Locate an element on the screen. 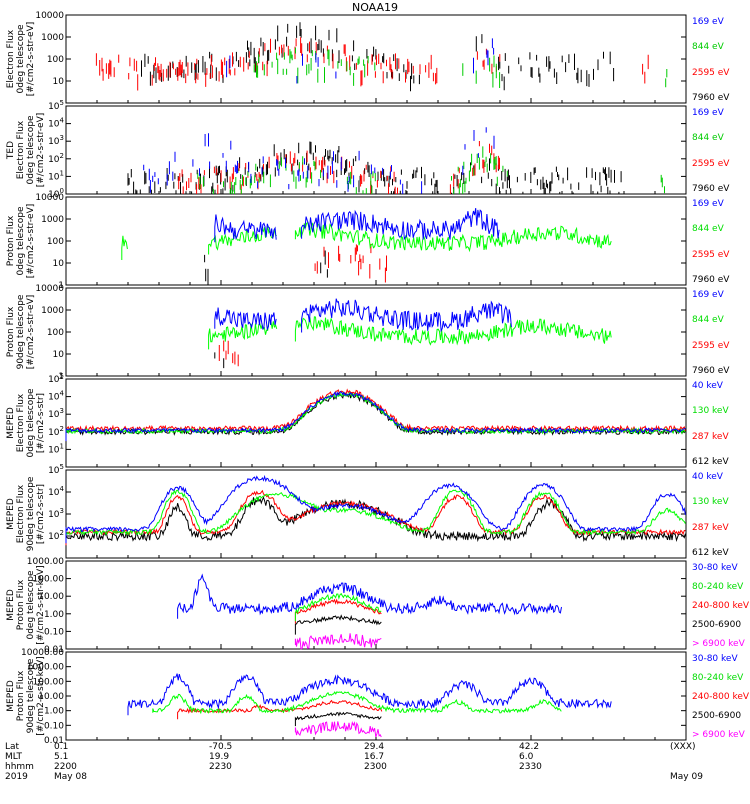 The height and width of the screenshot is (804, 750). y-tick-label: 10.00 is located at coordinates (51, 697).